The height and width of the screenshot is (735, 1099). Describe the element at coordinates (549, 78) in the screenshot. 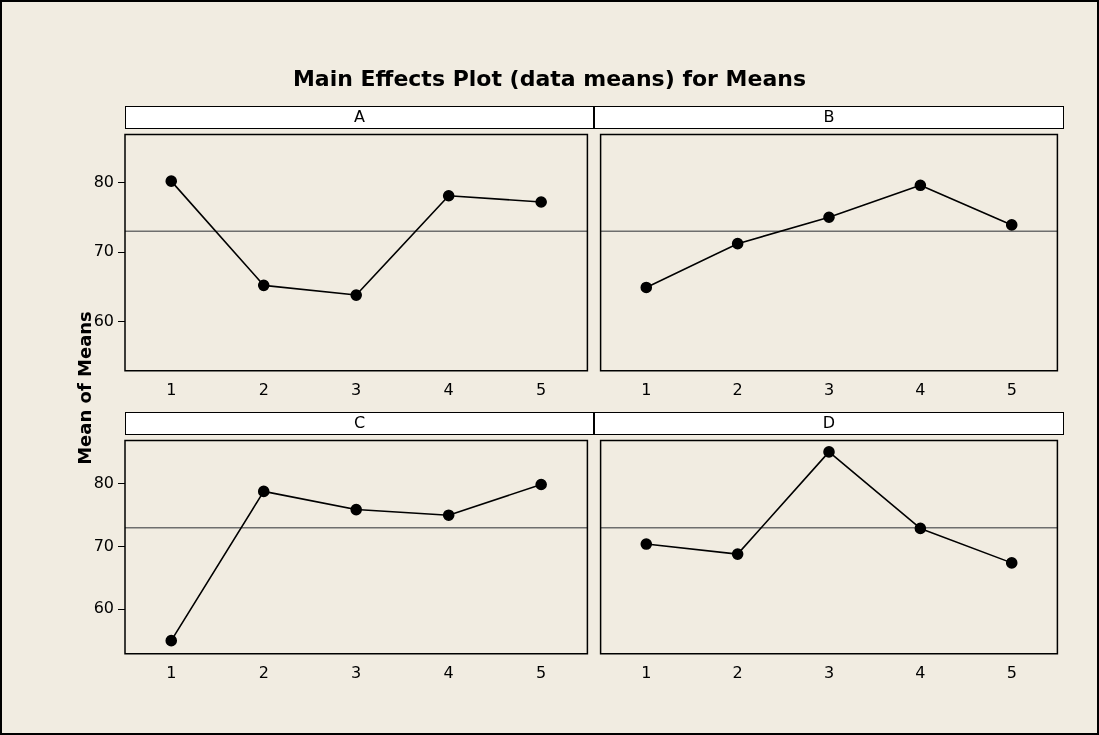

I see `text: Main Effects Plot (data means) for Means` at that location.